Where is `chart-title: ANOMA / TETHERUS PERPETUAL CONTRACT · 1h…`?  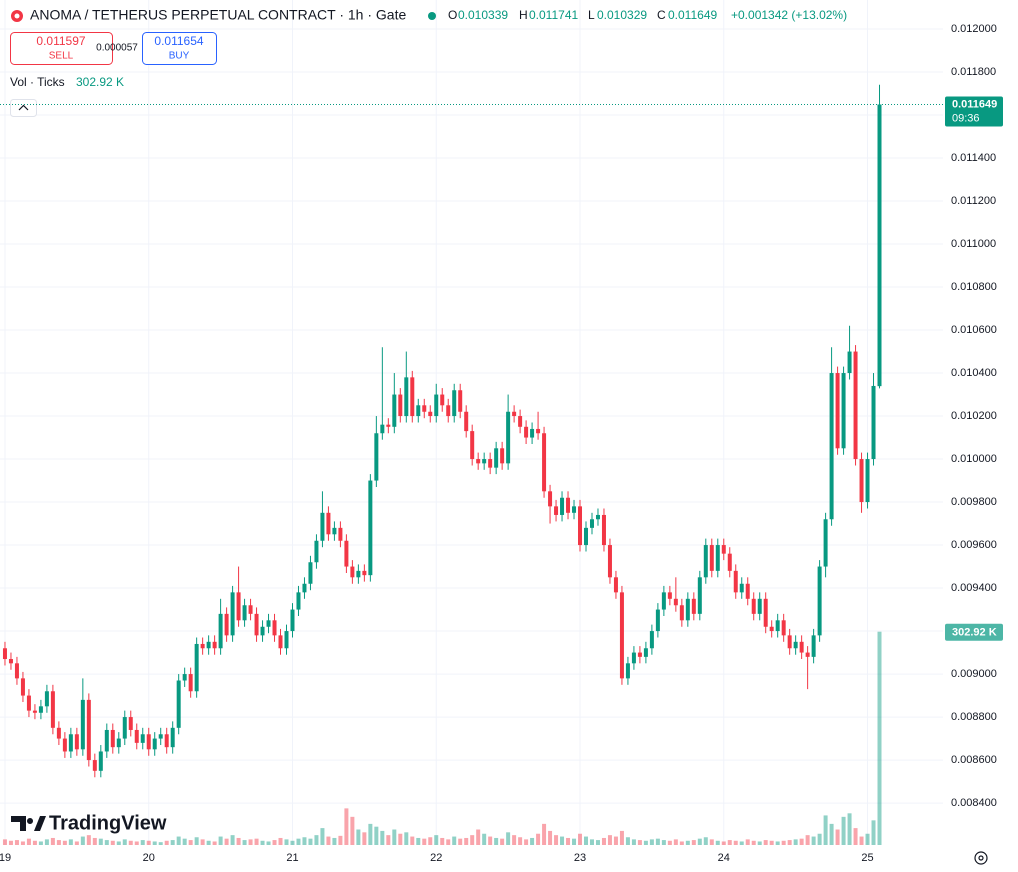 chart-title: ANOMA / TETHERUS PERPETUAL CONTRACT · 1h… is located at coordinates (218, 15).